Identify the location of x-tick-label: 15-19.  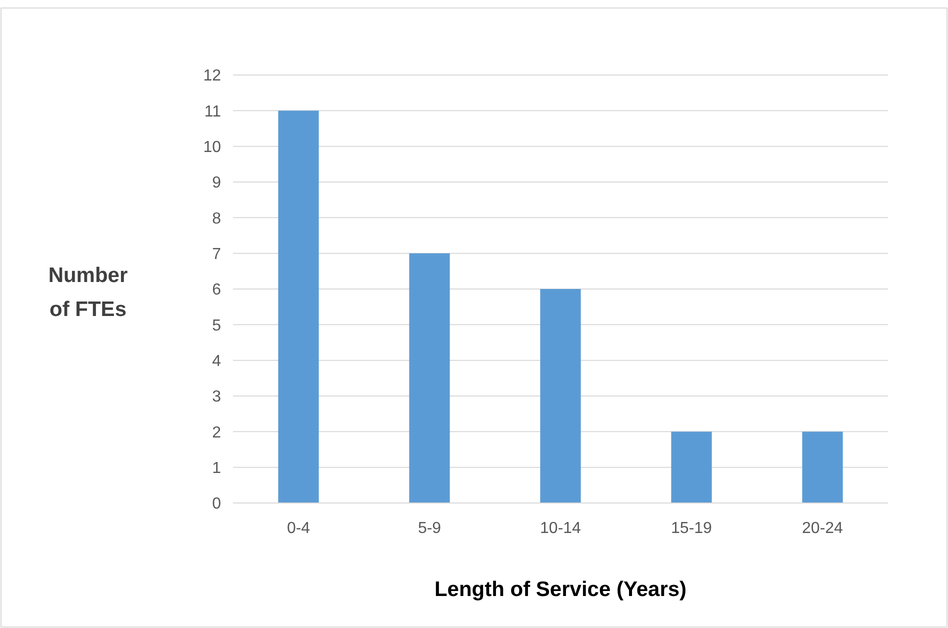
(691, 528).